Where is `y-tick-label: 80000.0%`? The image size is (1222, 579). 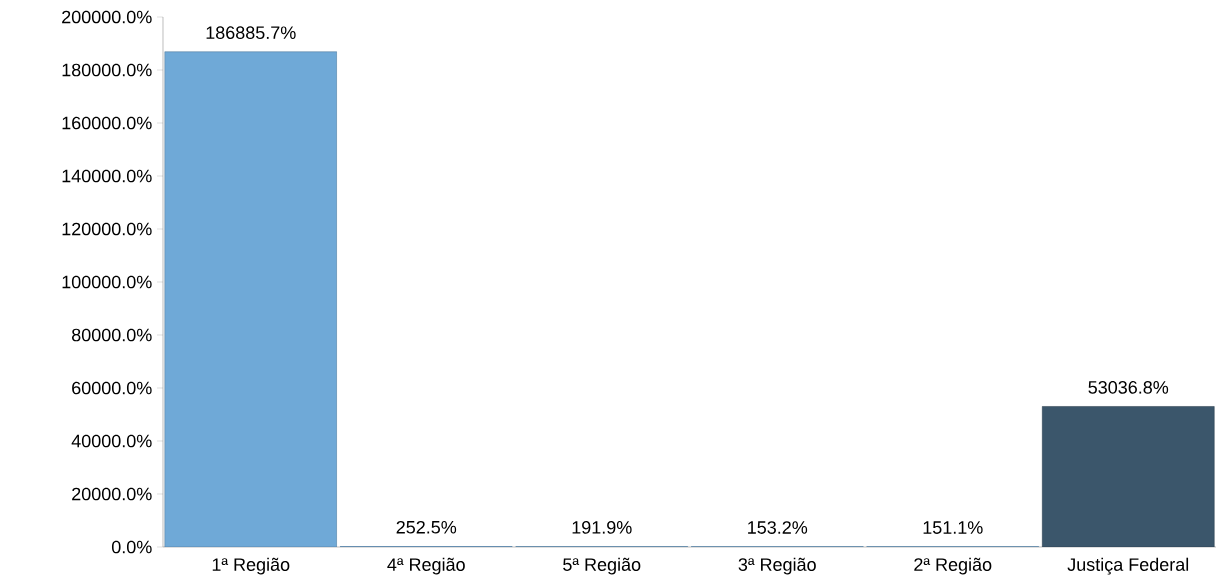
y-tick-label: 80000.0% is located at coordinates (111, 335).